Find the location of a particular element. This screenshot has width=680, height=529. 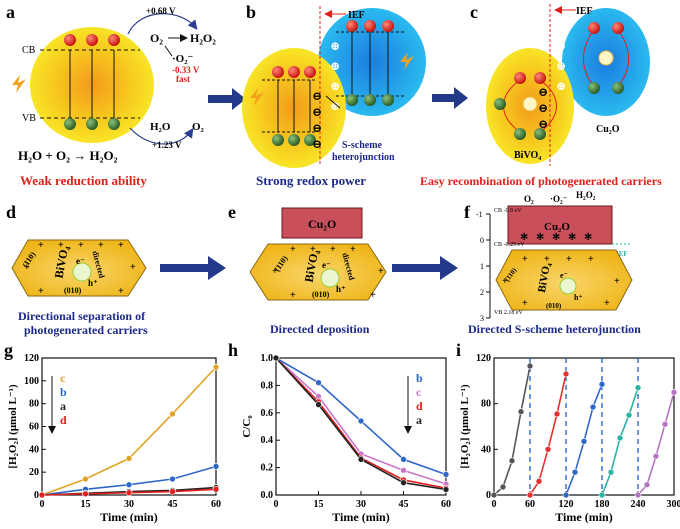

vb-label: VB is located at coordinates (29, 118).